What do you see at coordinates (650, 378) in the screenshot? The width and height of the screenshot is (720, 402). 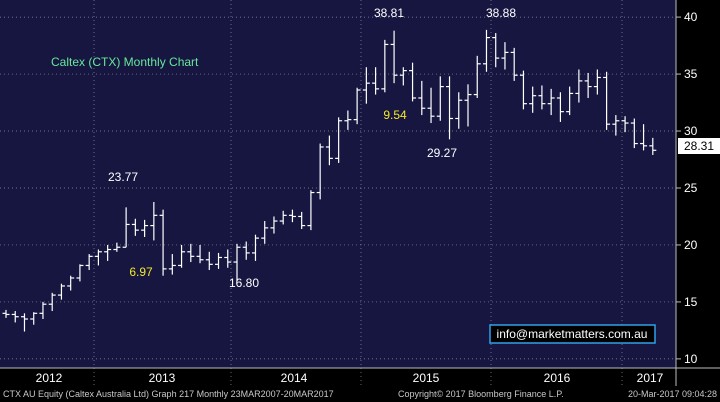 I see `x-year-label: 2017` at bounding box center [650, 378].